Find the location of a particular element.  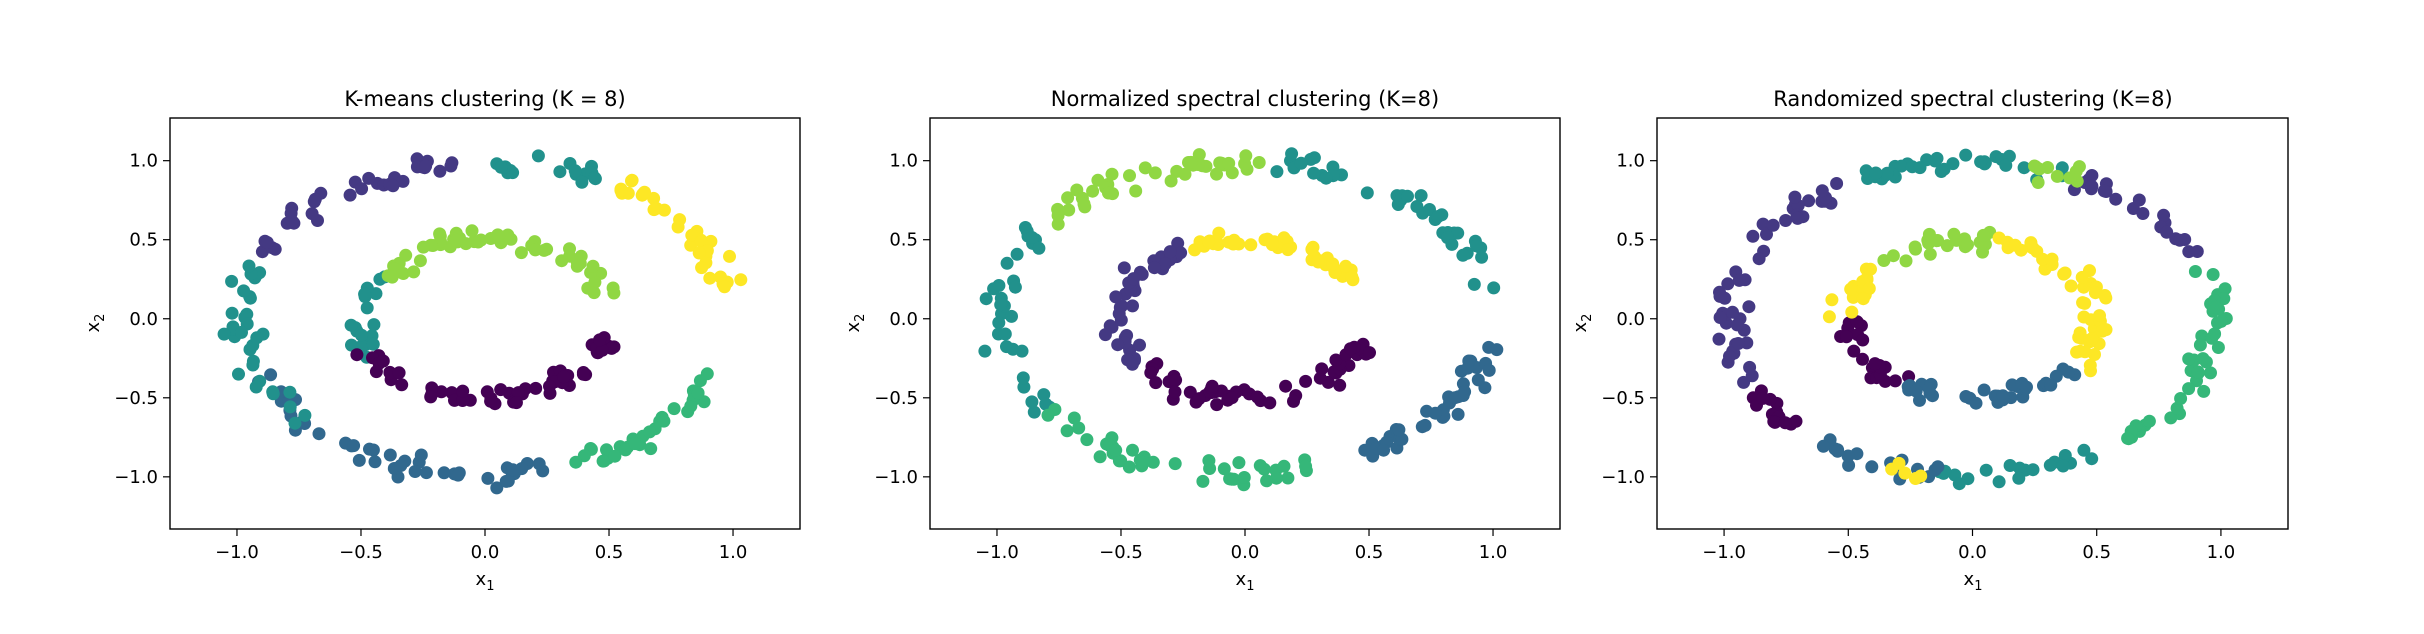

chart-title: Normalized spectral clustering (K=8) is located at coordinates (1245, 99).